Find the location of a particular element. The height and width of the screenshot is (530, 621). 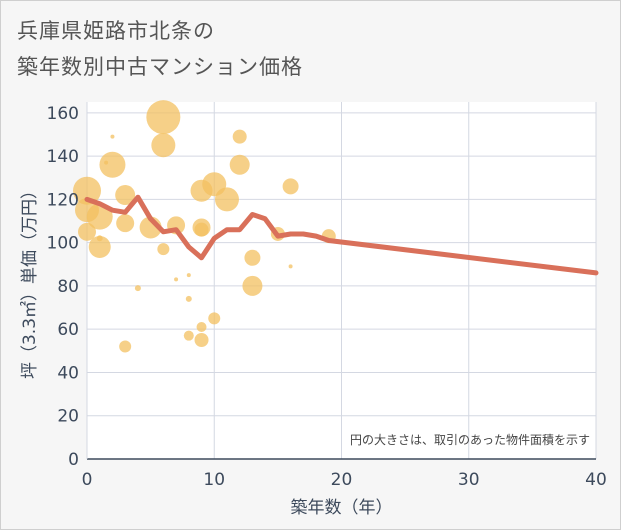

y-tick-label: 60 is located at coordinates (68, 330).